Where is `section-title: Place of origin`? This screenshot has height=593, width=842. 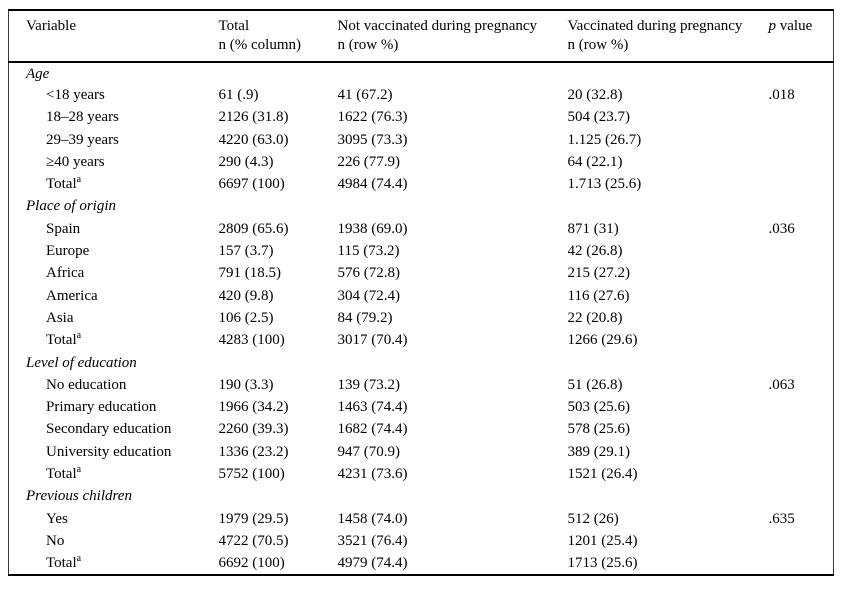 section-title: Place of origin is located at coordinates (71, 206).